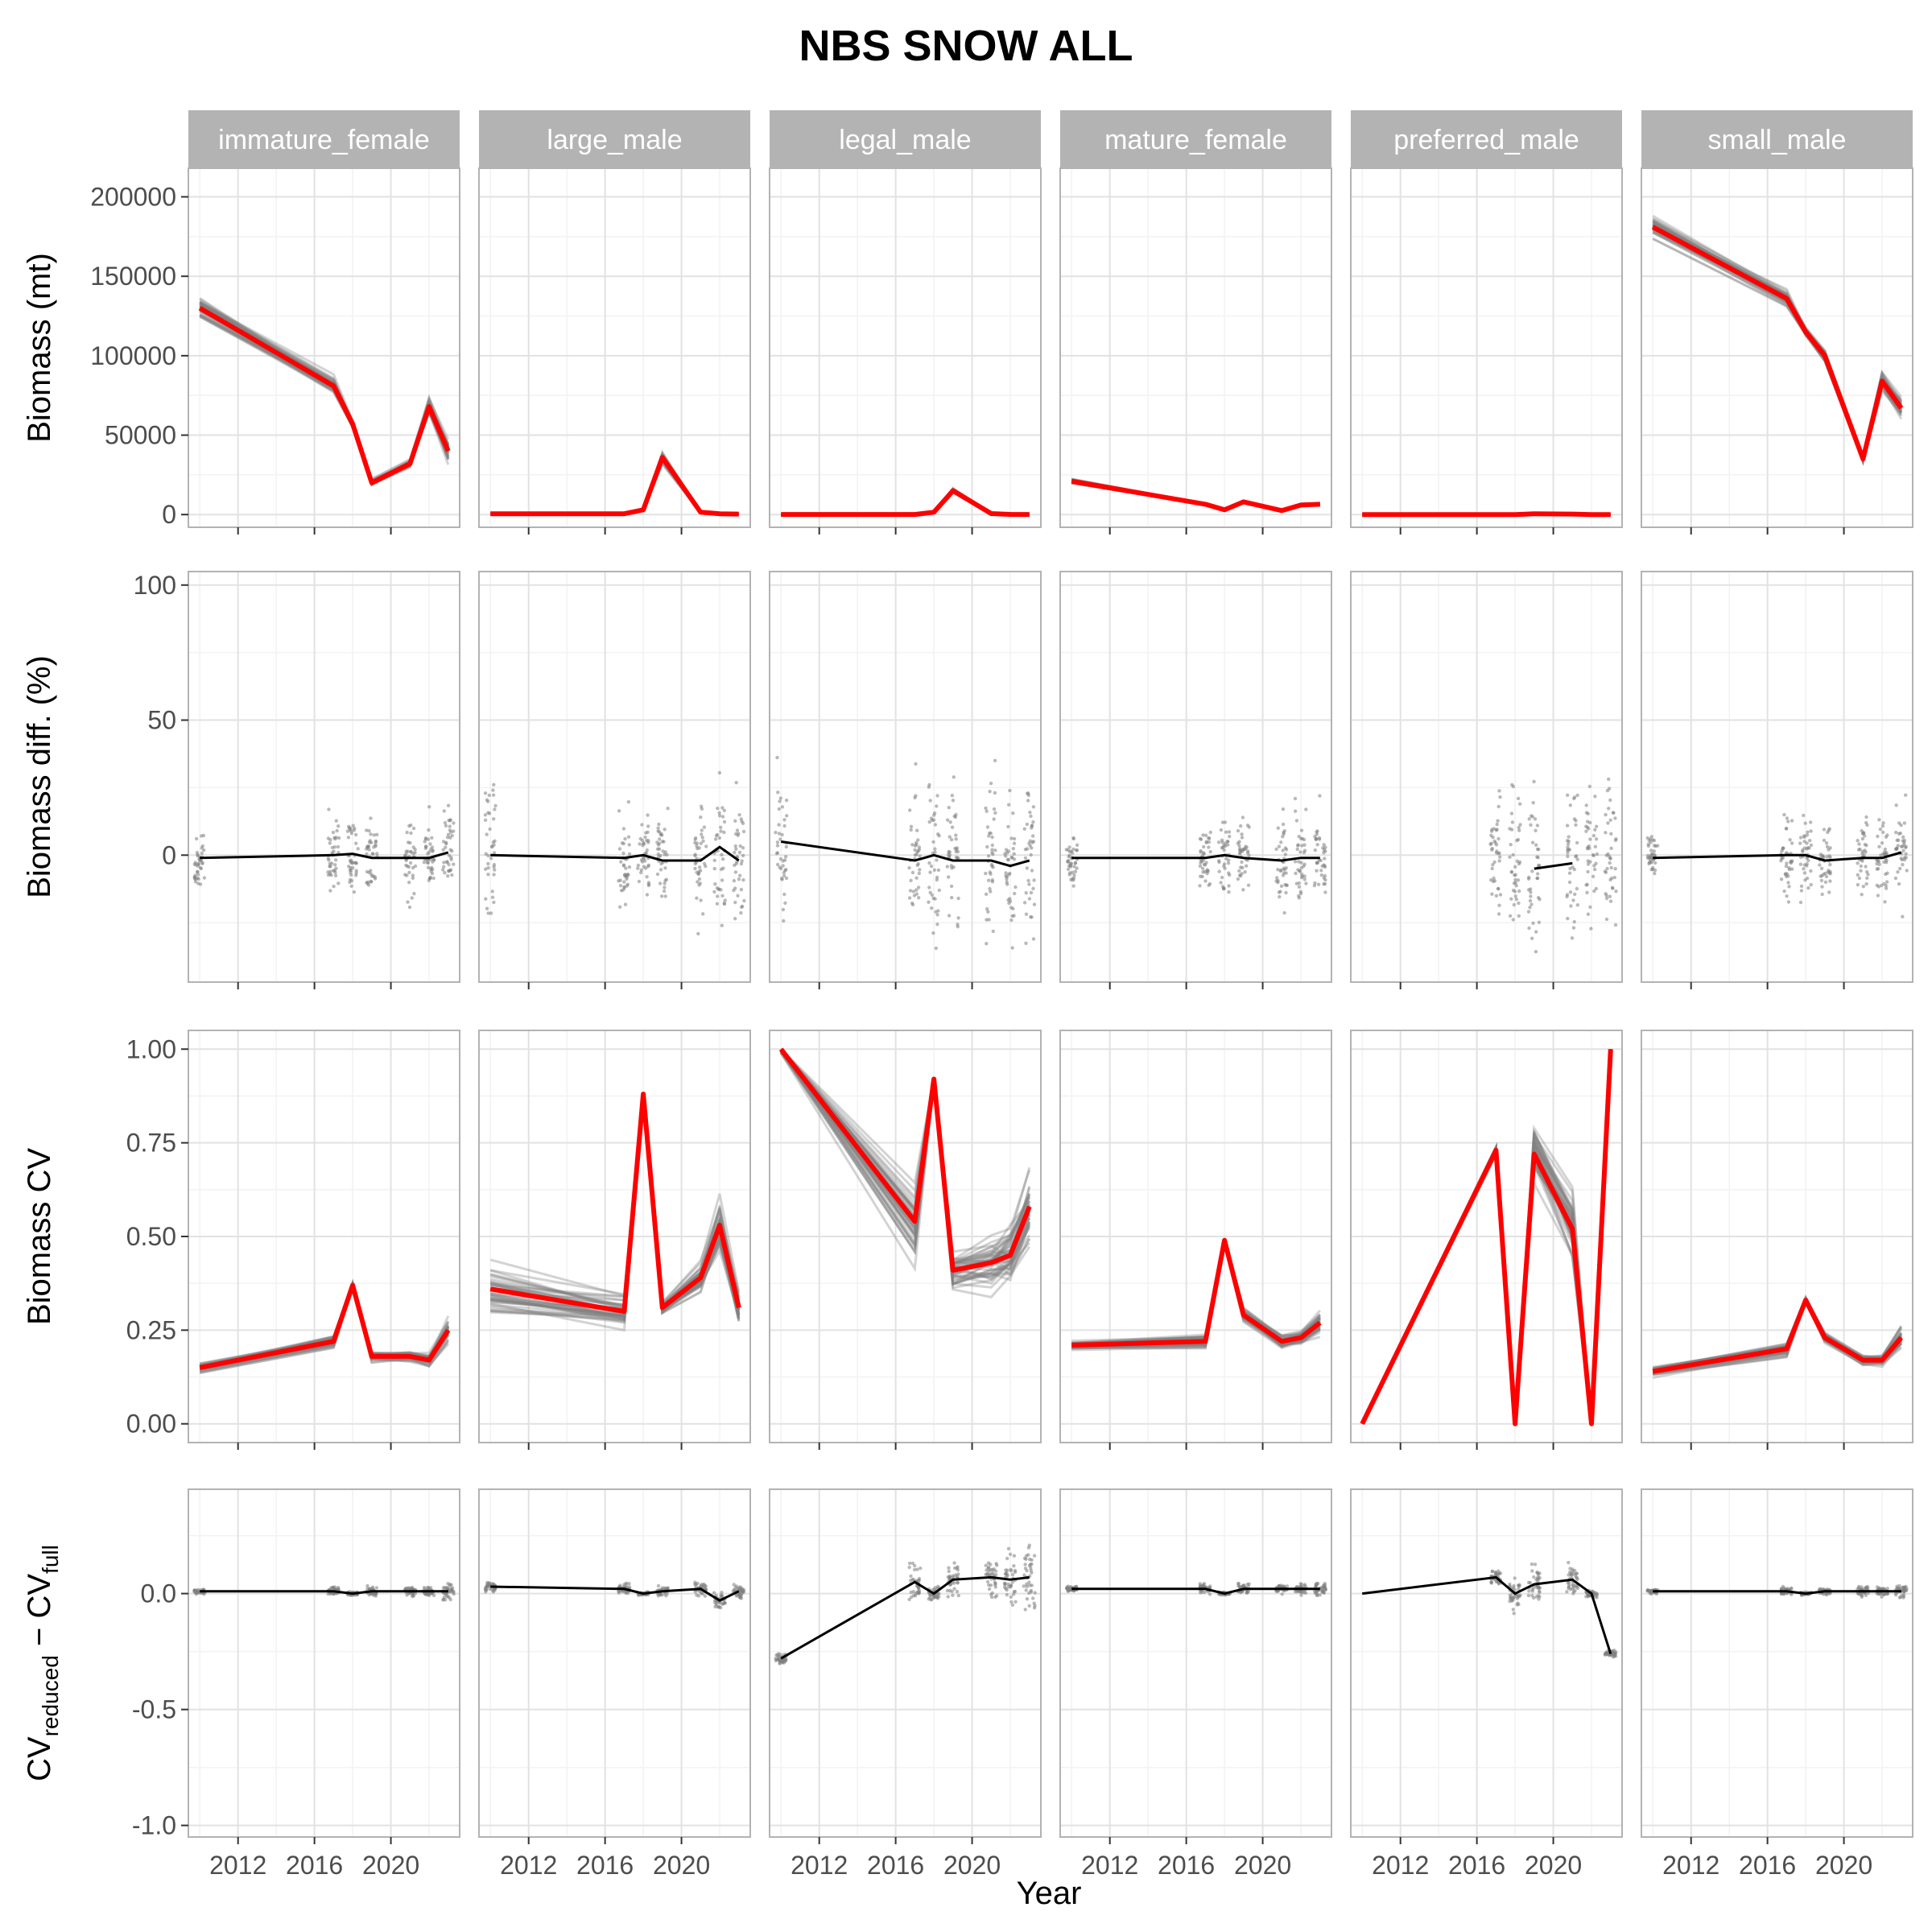  I want to click on x-tick-label: 2020, so click(681, 1865).